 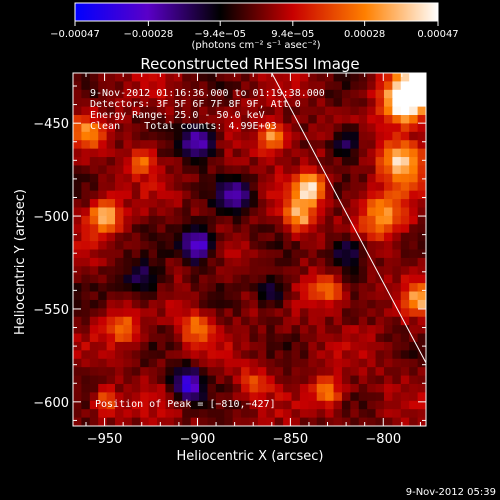 What do you see at coordinates (291, 439) in the screenshot?
I see `x-tick-label: −850` at bounding box center [291, 439].